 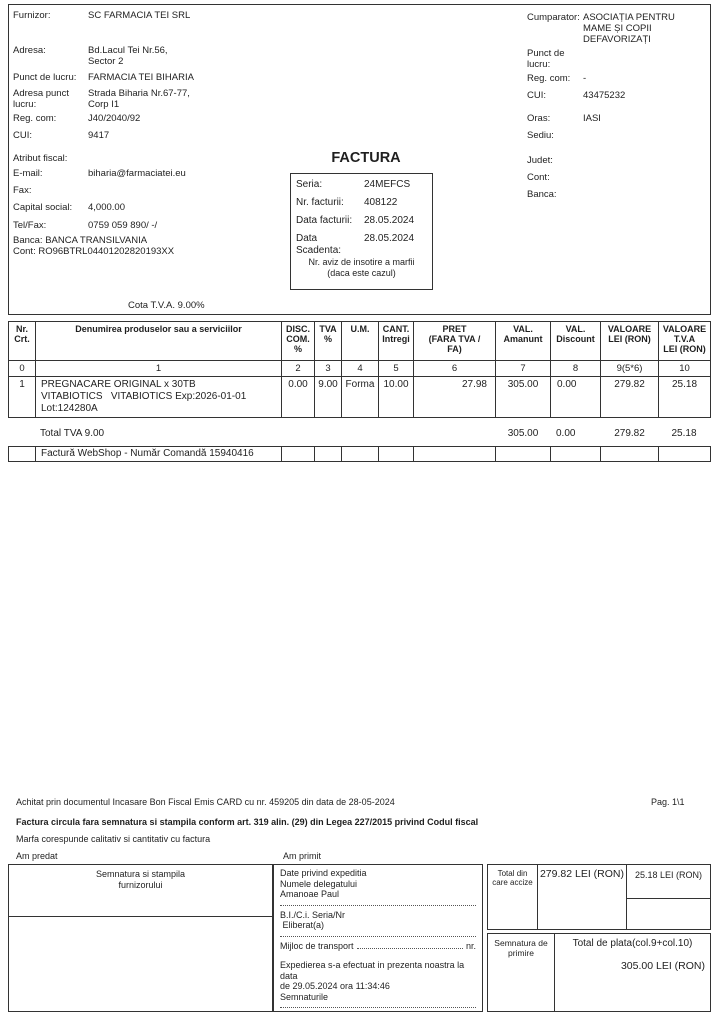 What do you see at coordinates (328, 368) in the screenshot?
I see `index-cell: 3` at bounding box center [328, 368].